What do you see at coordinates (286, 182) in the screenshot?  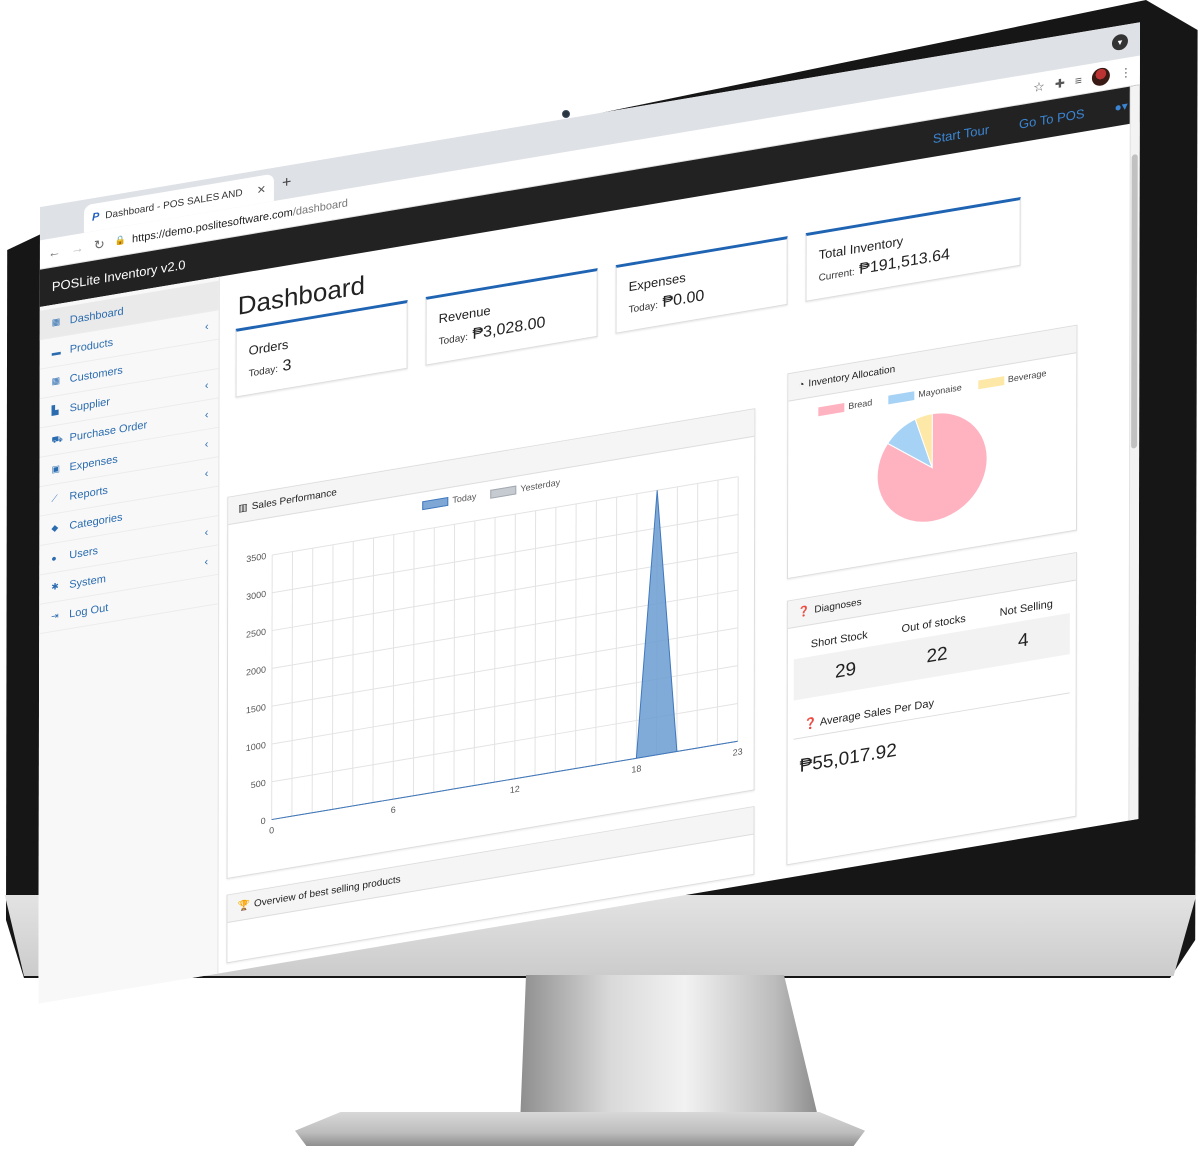 I see `new-tab-button: +` at bounding box center [286, 182].